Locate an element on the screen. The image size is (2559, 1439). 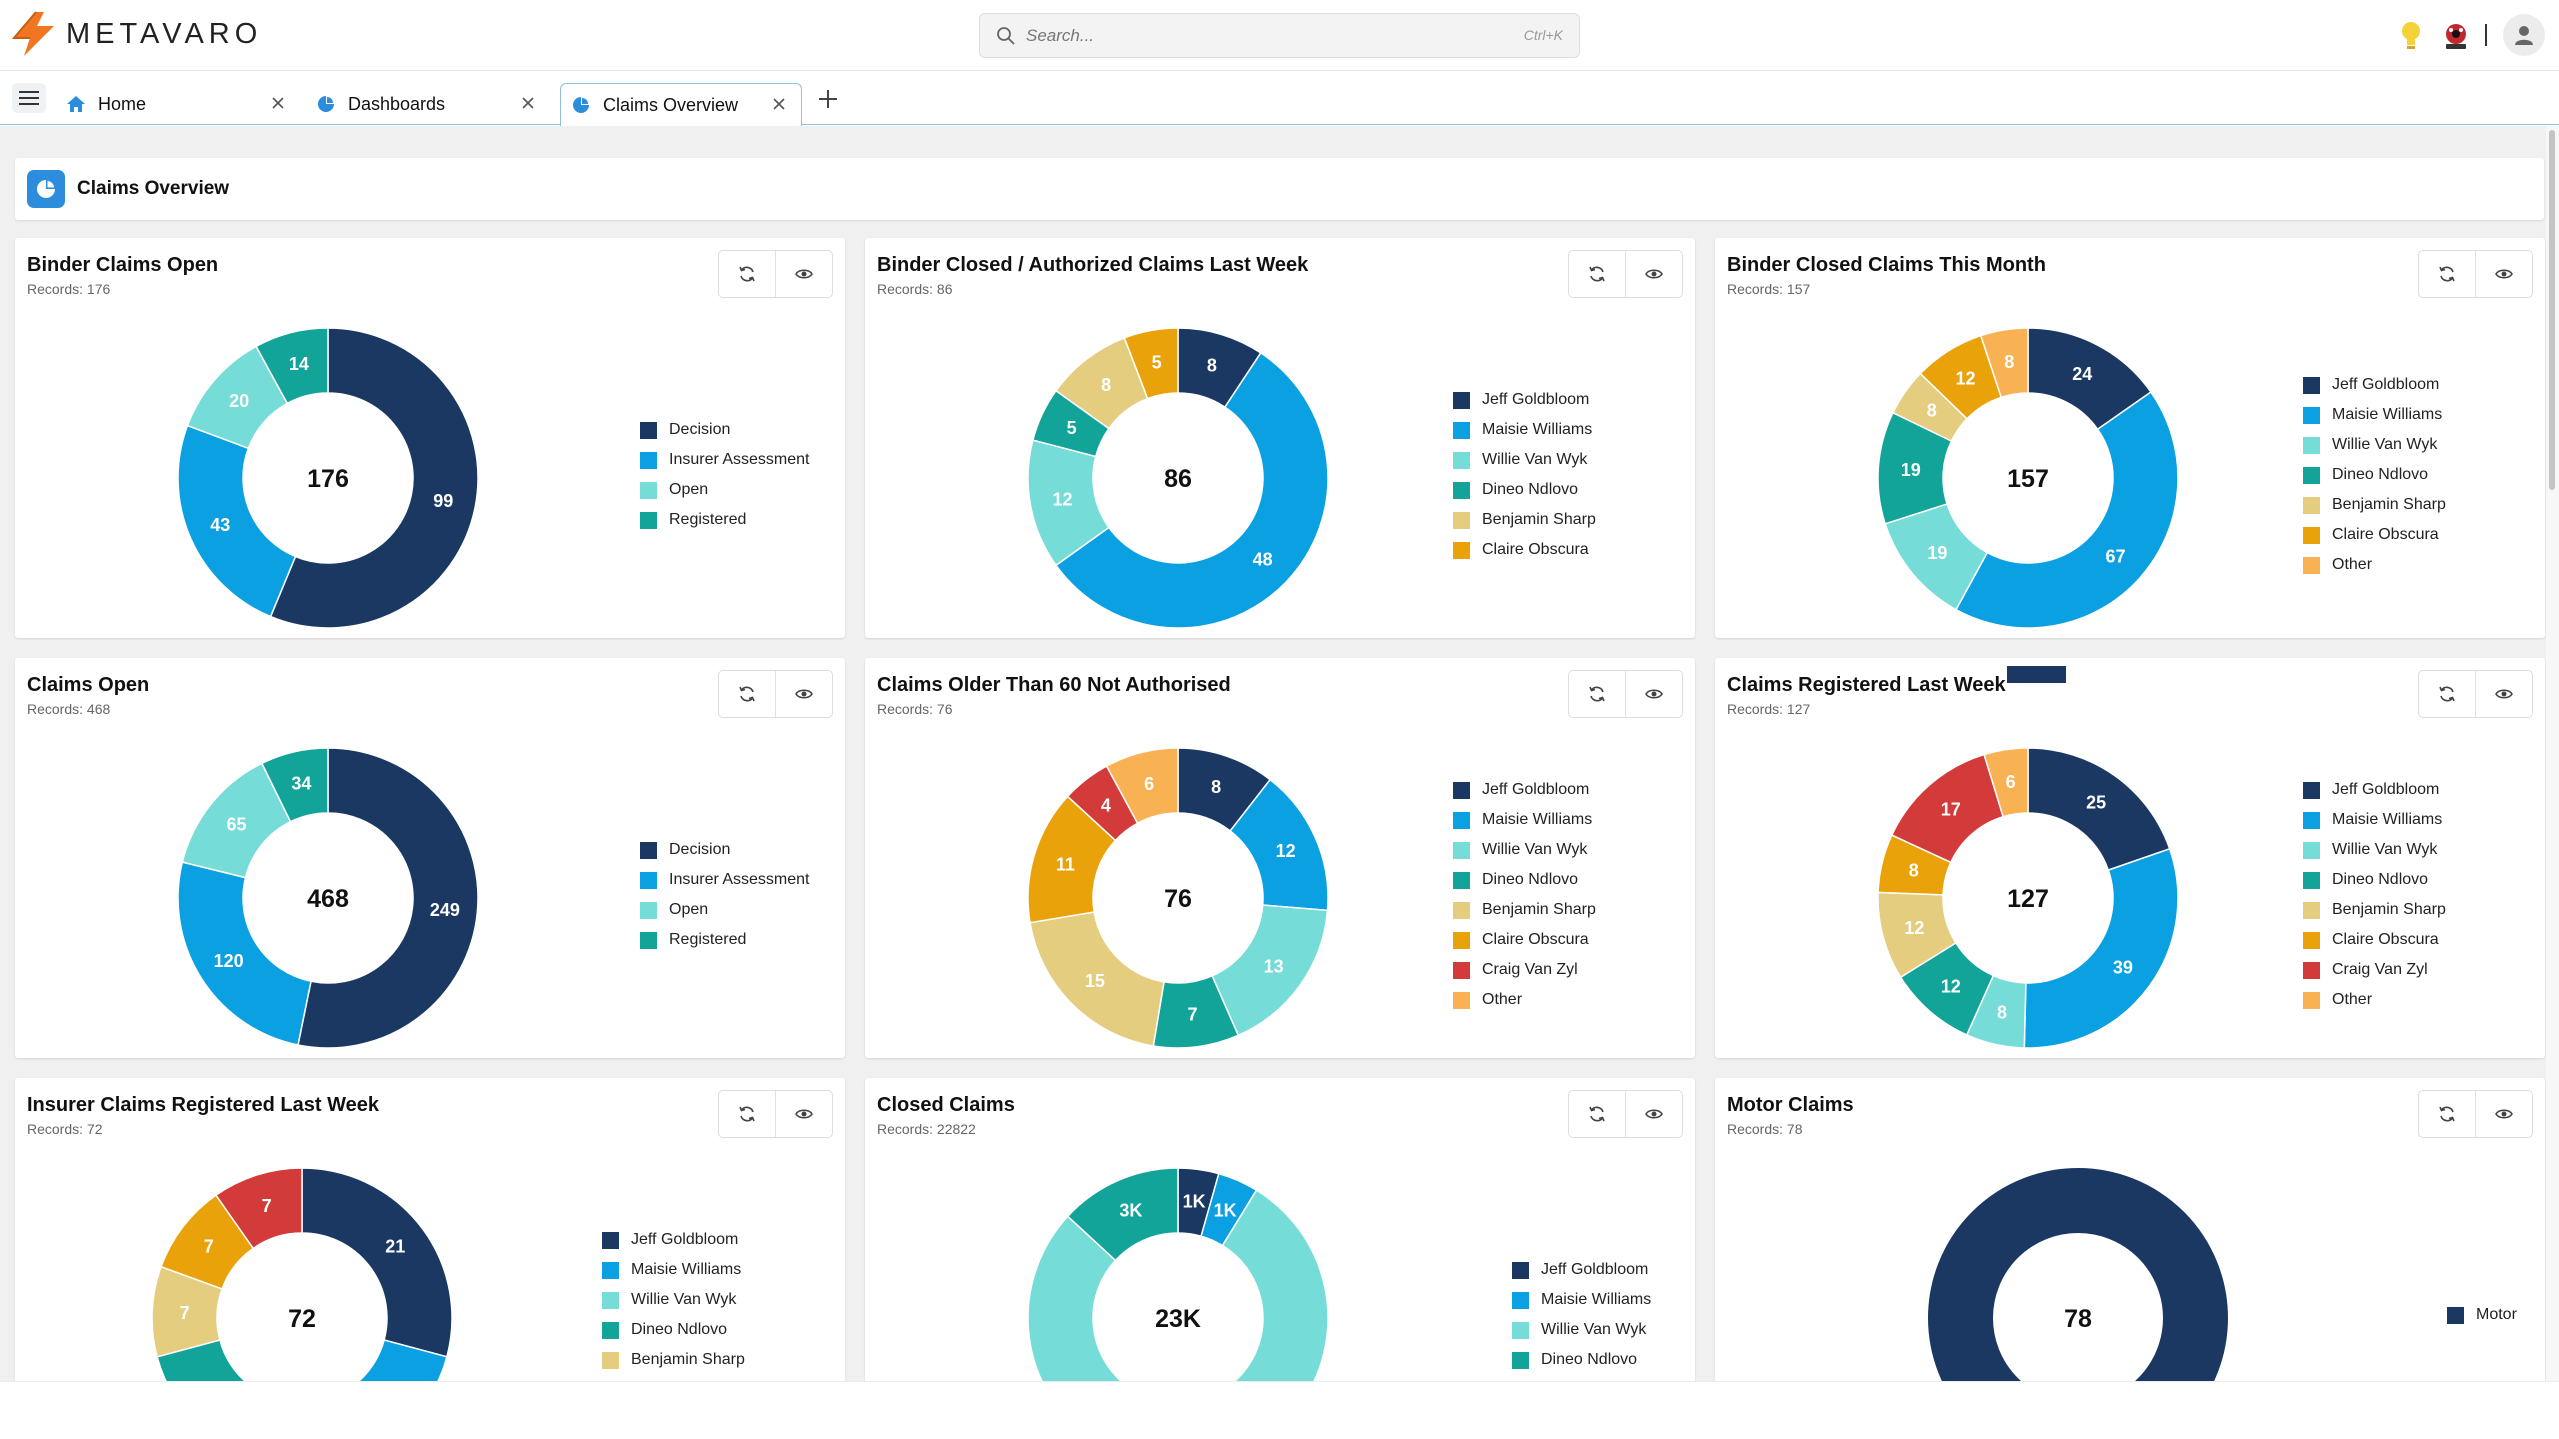
tab-dashboards: Dashboards is located at coordinates (427, 104).